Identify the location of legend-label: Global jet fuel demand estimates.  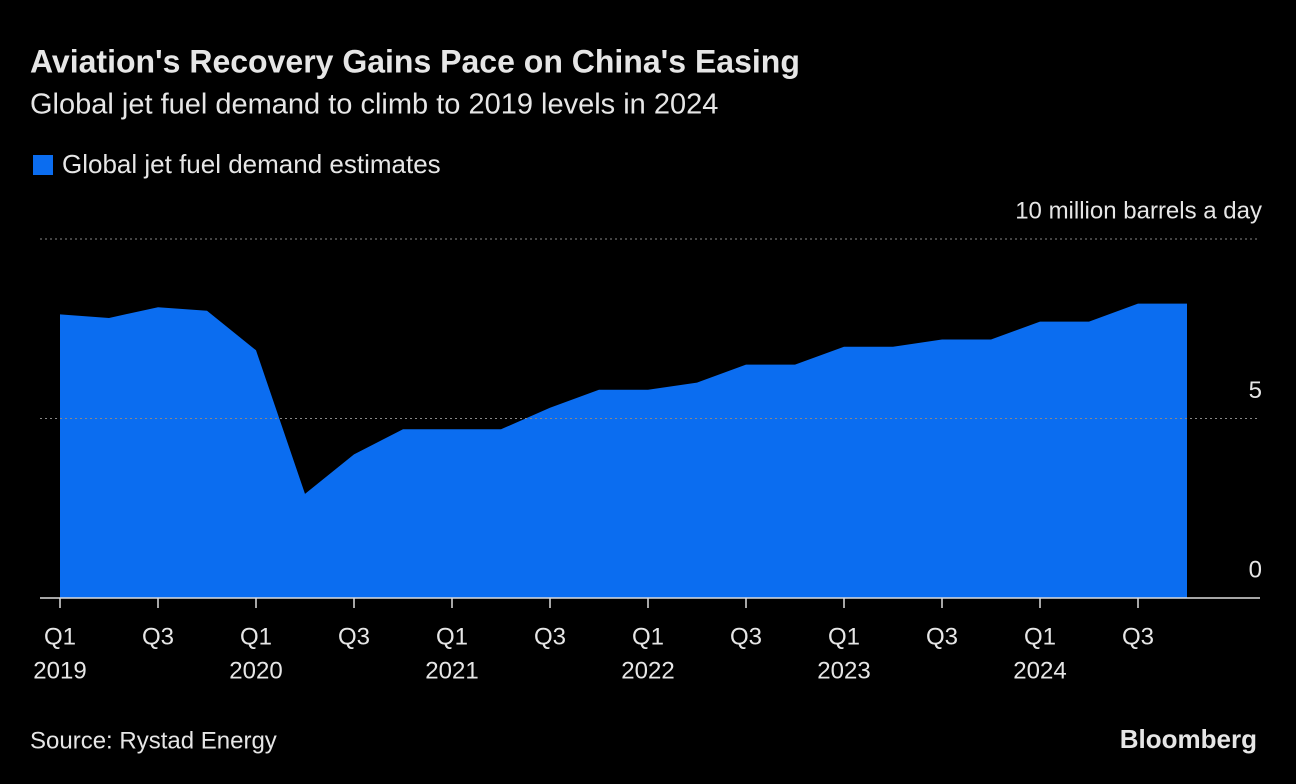
(251, 164).